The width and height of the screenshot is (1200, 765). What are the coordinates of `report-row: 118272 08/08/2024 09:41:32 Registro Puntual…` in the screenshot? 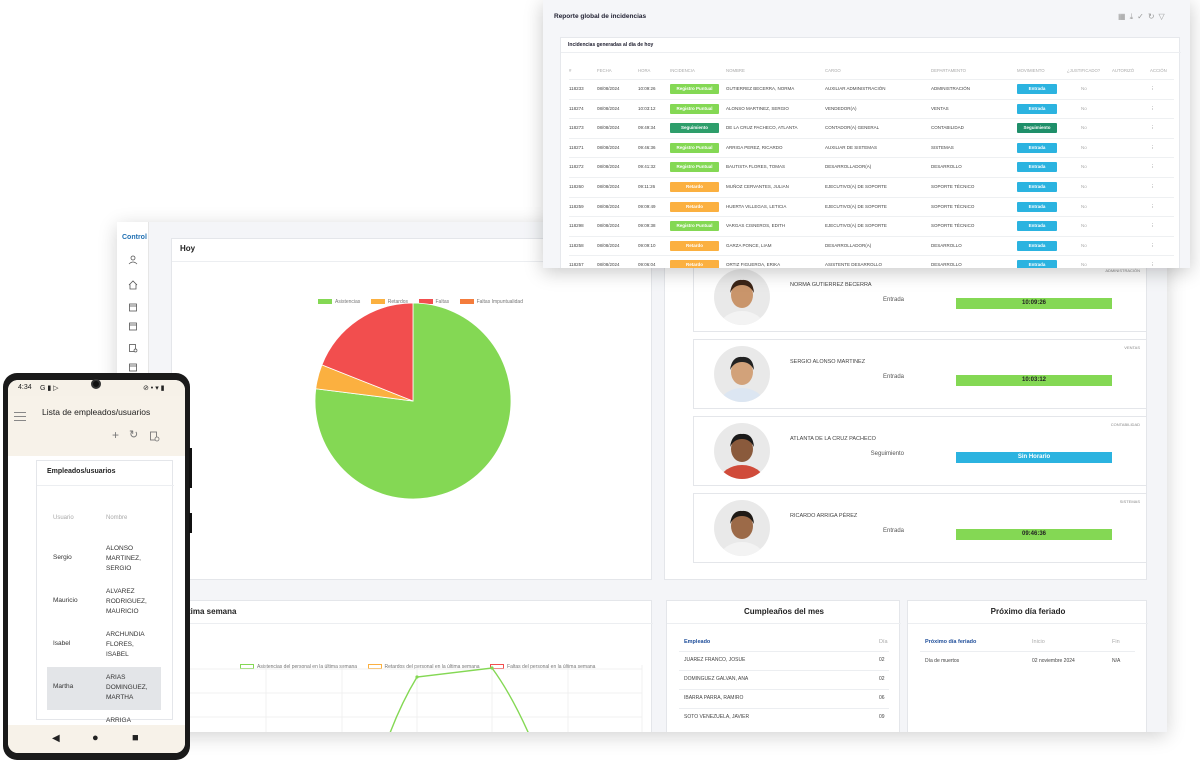 It's located at (871, 168).